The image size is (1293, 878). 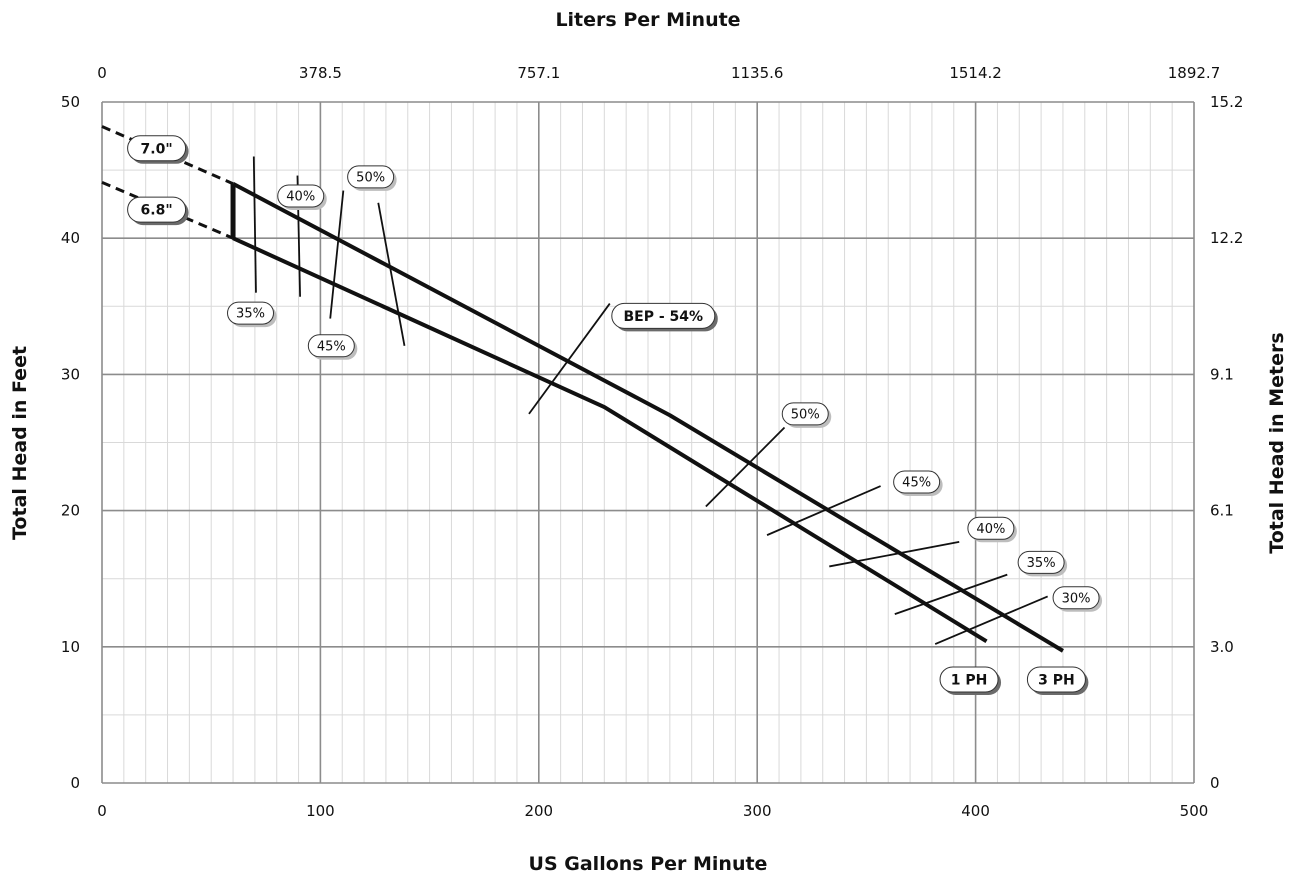 I want to click on impeller-diameter-label: 7.0", so click(x=158, y=149).